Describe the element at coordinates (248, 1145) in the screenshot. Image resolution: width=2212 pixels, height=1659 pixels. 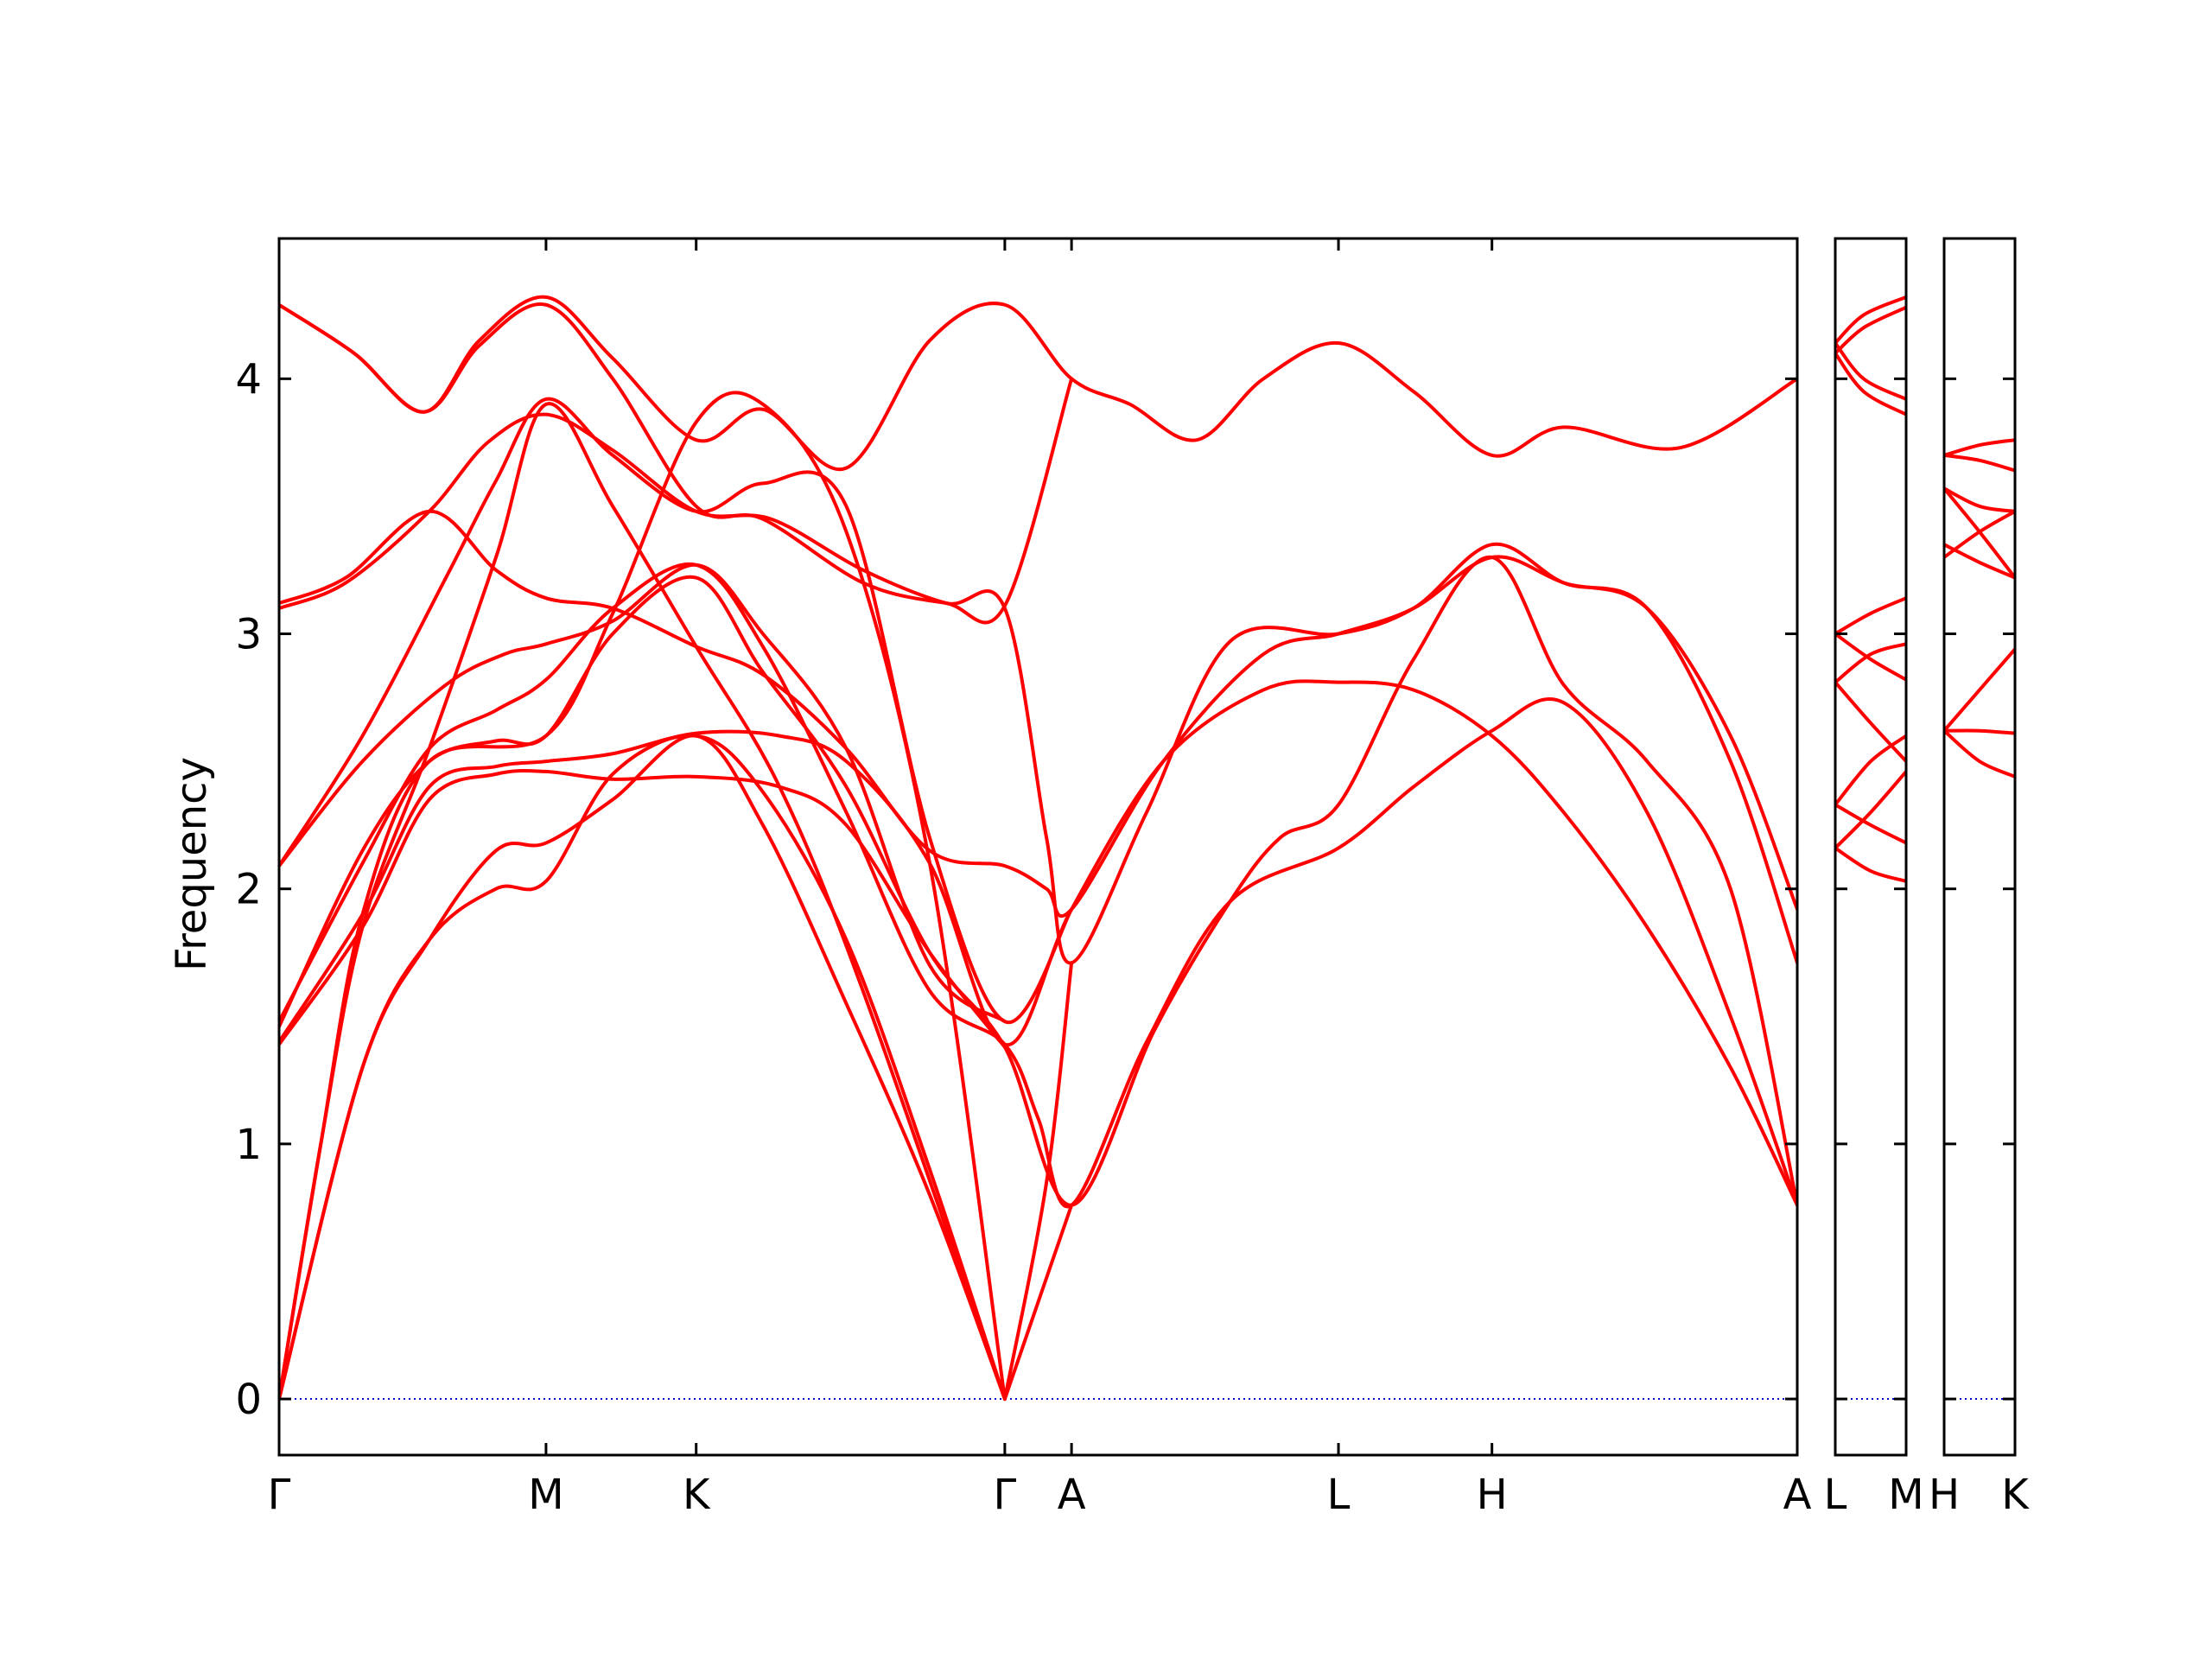
I see `y-tick-label: 1` at that location.